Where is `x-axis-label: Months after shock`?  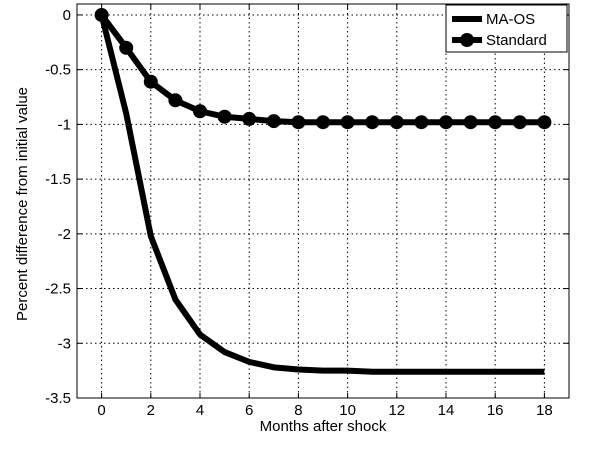 x-axis-label: Months after shock is located at coordinates (323, 426).